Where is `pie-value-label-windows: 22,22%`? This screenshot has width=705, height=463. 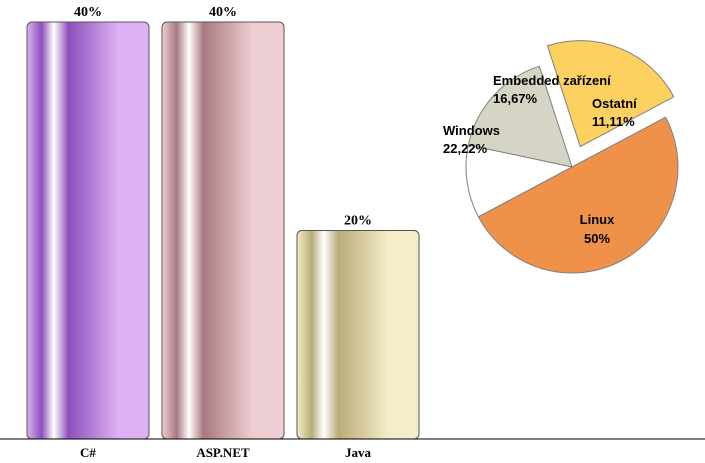
pie-value-label-windows: 22,22% is located at coordinates (465, 148).